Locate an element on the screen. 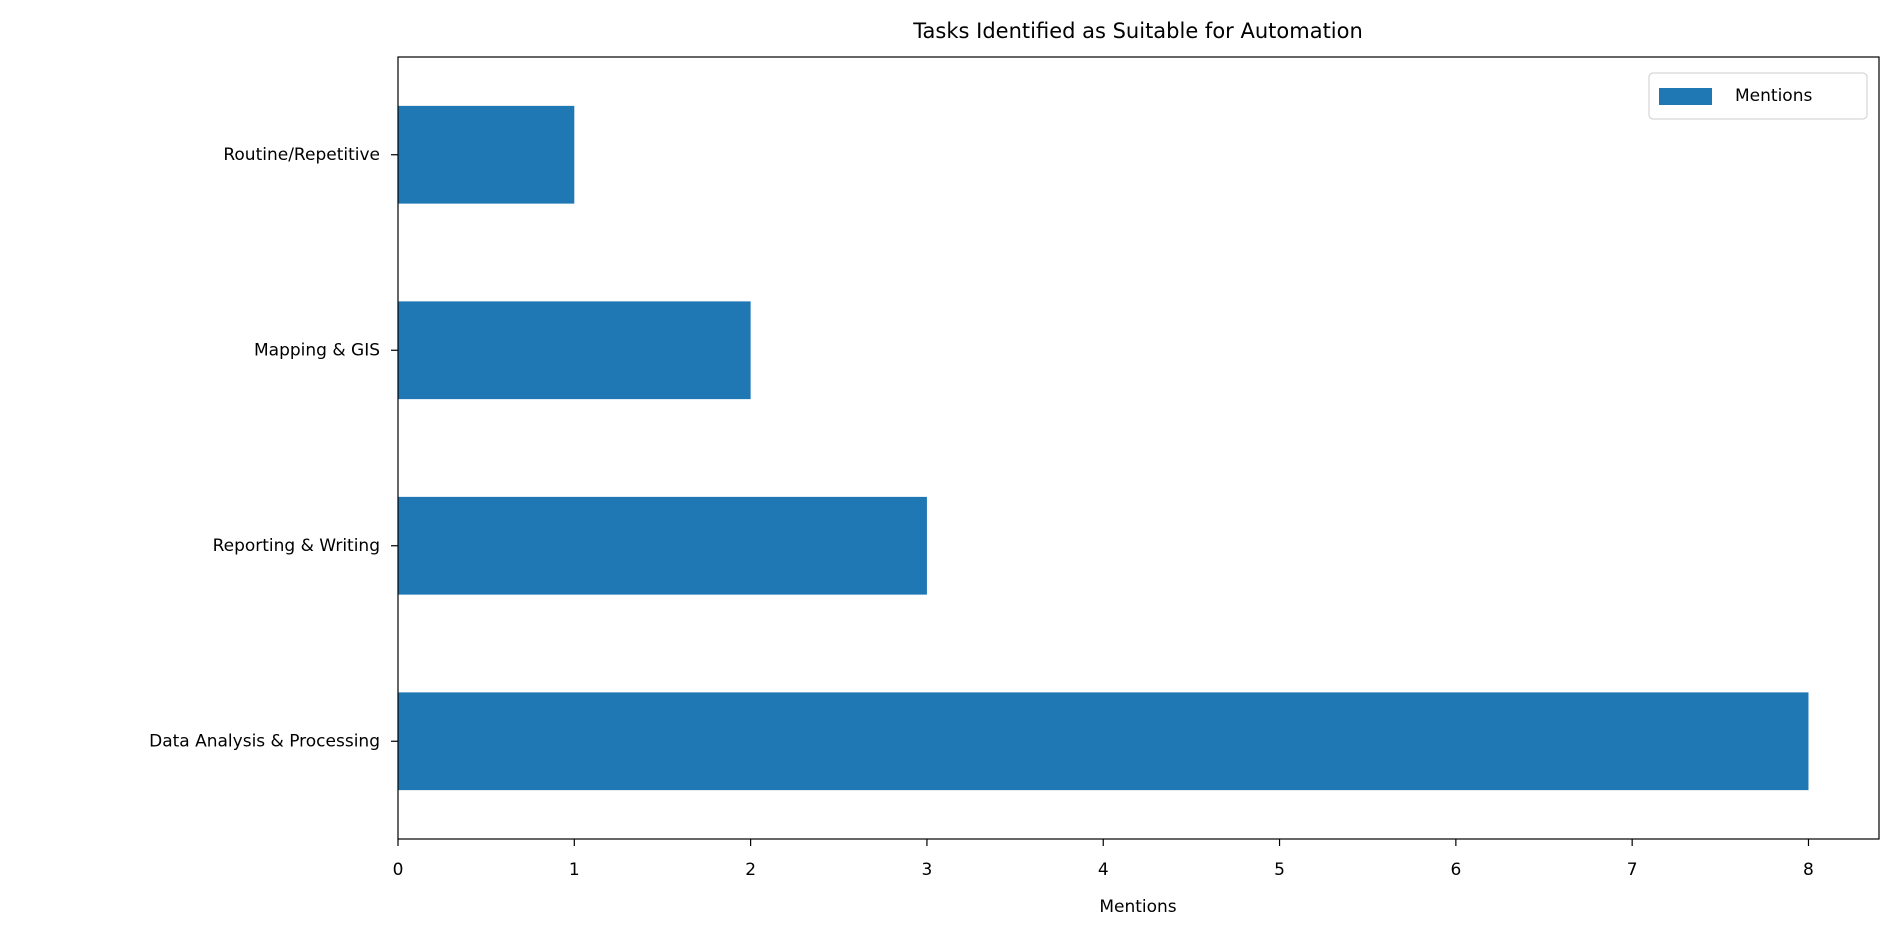 This screenshot has height=940, width=1898. x-axis-label: Mentions is located at coordinates (1137, 907).